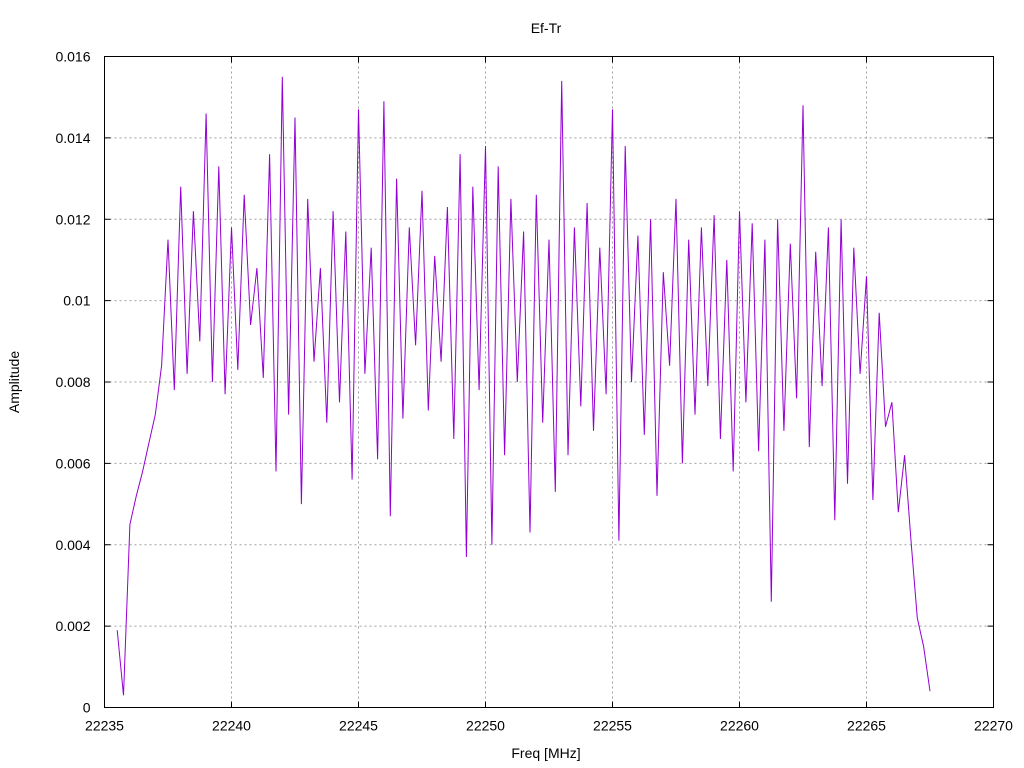 The width and height of the screenshot is (1024, 768). I want to click on y-tick-label: 0.004, so click(72, 545).